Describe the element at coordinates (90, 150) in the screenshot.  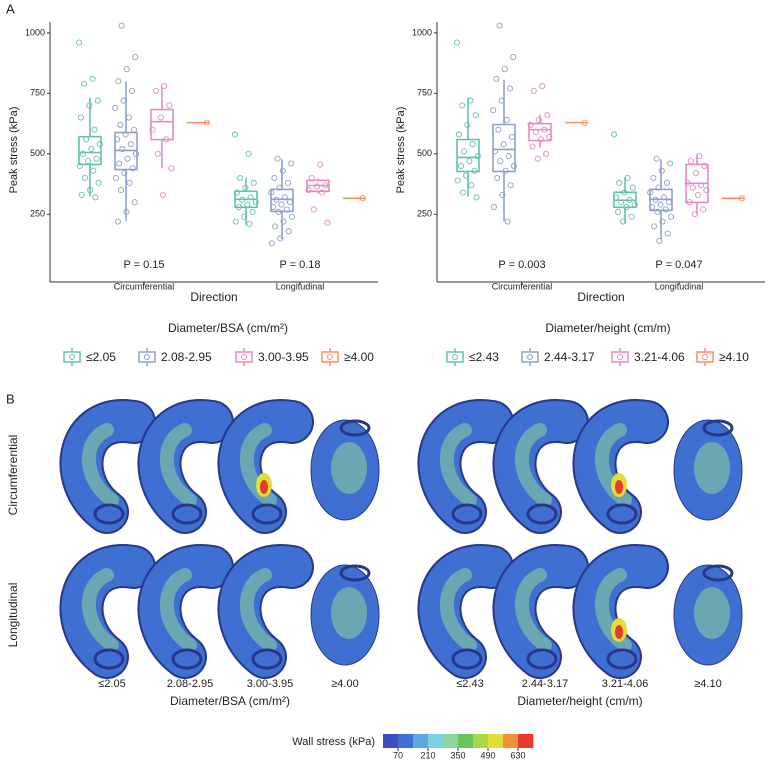
I see `box` at that location.